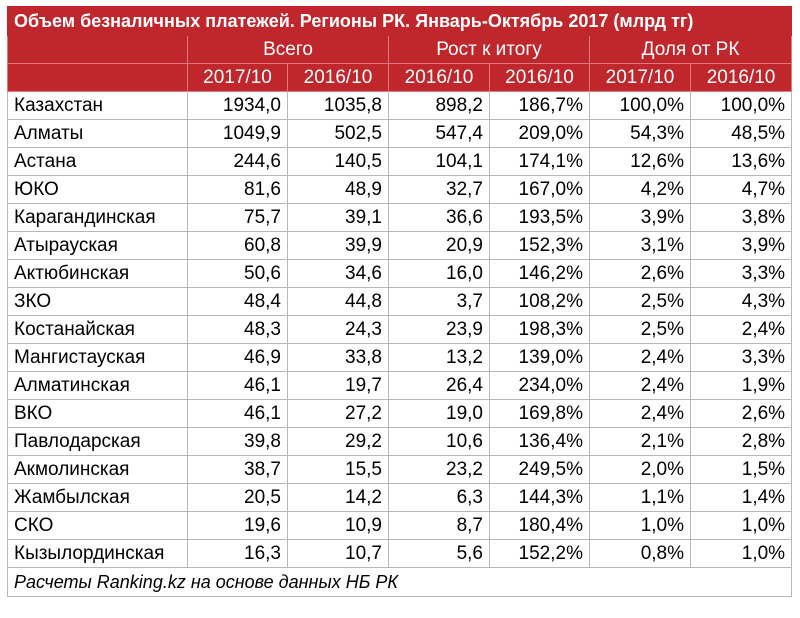 This screenshot has height=618, width=800. I want to click on value-cell: 136,4%, so click(539, 441).